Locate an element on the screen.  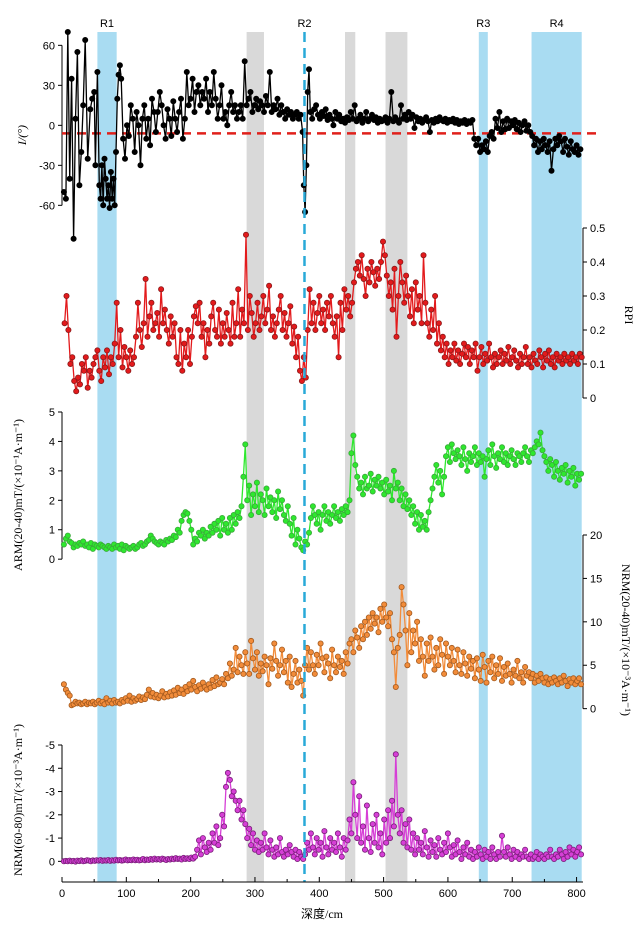
y-tick-label-ARM: 0 is located at coordinates (52, 560).